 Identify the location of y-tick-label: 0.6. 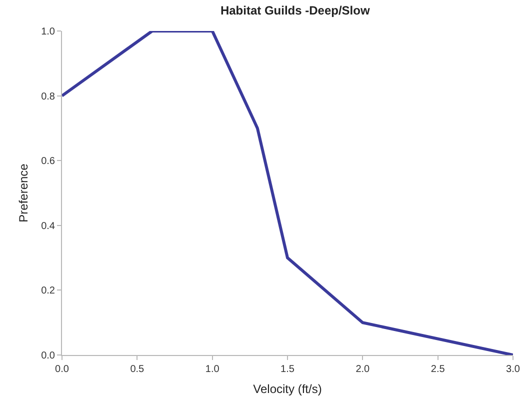
(48, 162).